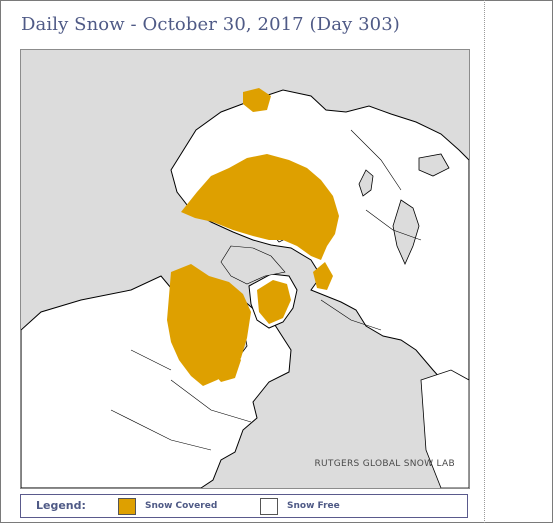  What do you see at coordinates (269, 506) in the screenshot?
I see `swatch-snow-free` at bounding box center [269, 506].